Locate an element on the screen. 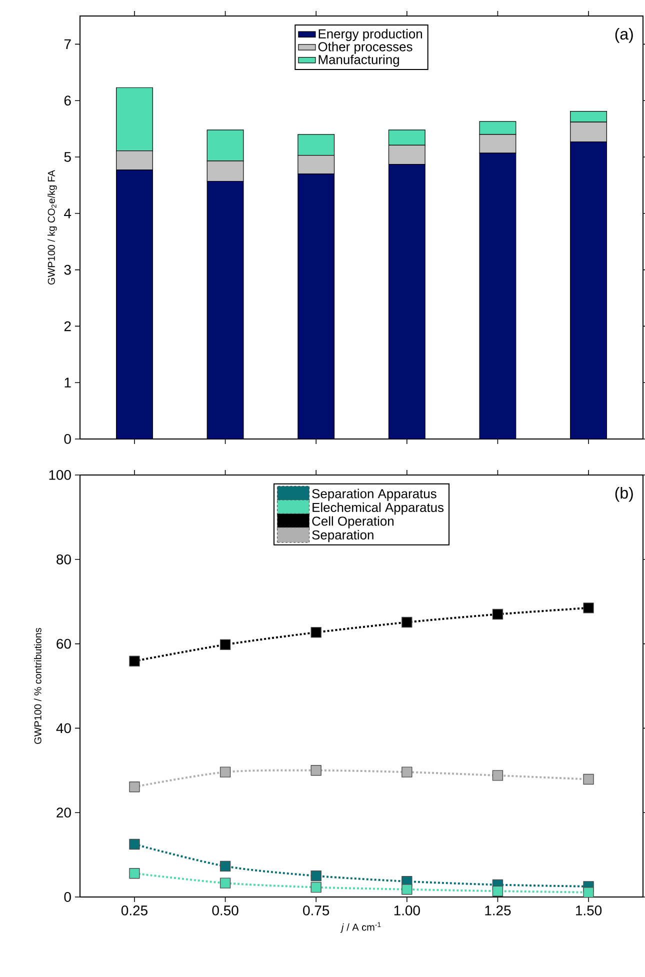 Image resolution: width=645 pixels, height=977 pixels. y-tick-label: 7 is located at coordinates (67, 44).